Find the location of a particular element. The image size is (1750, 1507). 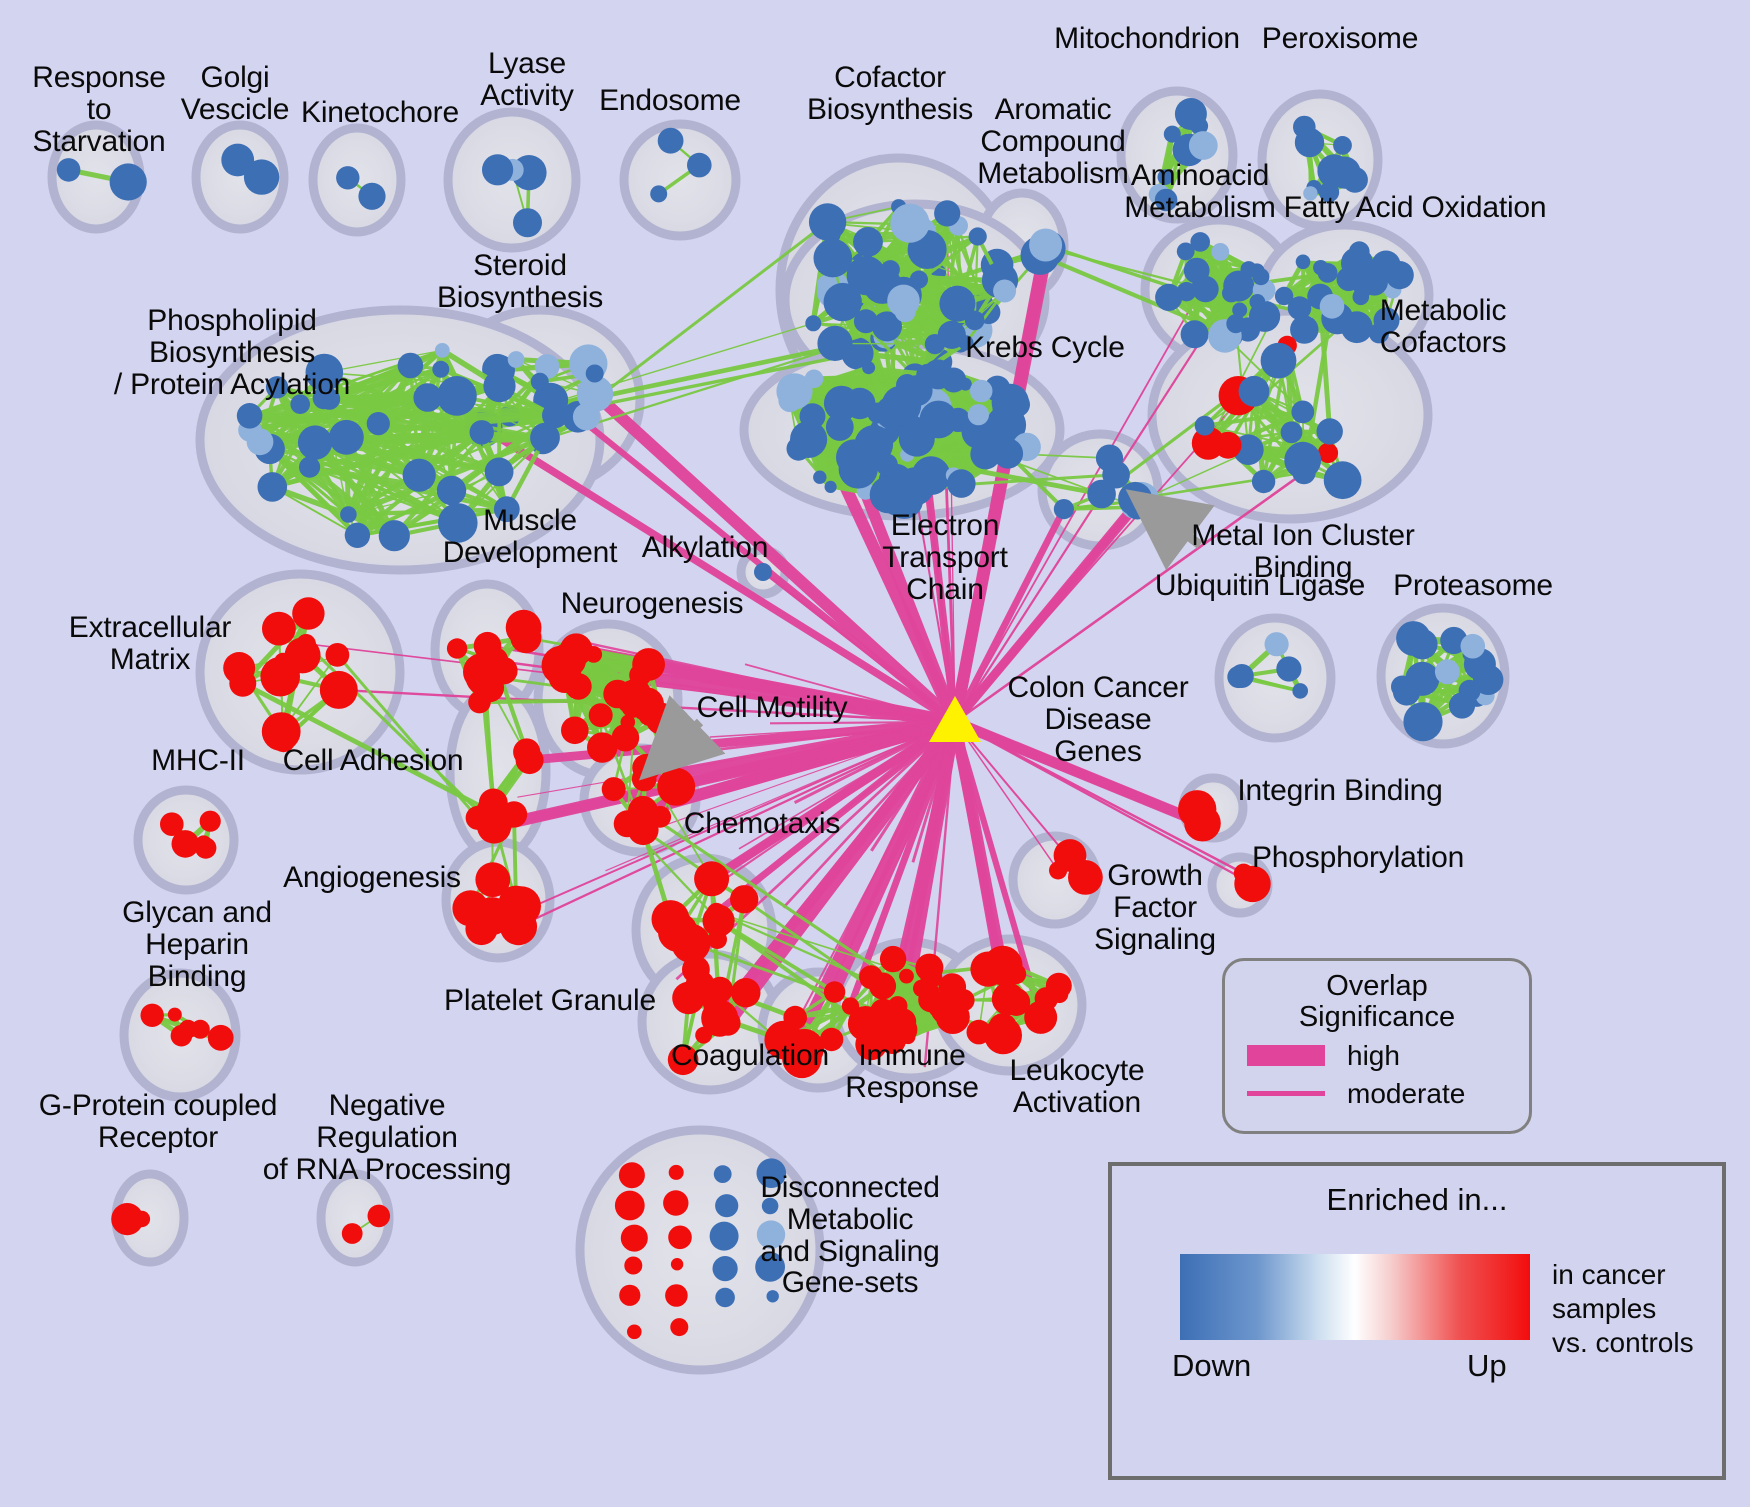

cluster-electron-transport-chain is located at coordinates (908, 439).